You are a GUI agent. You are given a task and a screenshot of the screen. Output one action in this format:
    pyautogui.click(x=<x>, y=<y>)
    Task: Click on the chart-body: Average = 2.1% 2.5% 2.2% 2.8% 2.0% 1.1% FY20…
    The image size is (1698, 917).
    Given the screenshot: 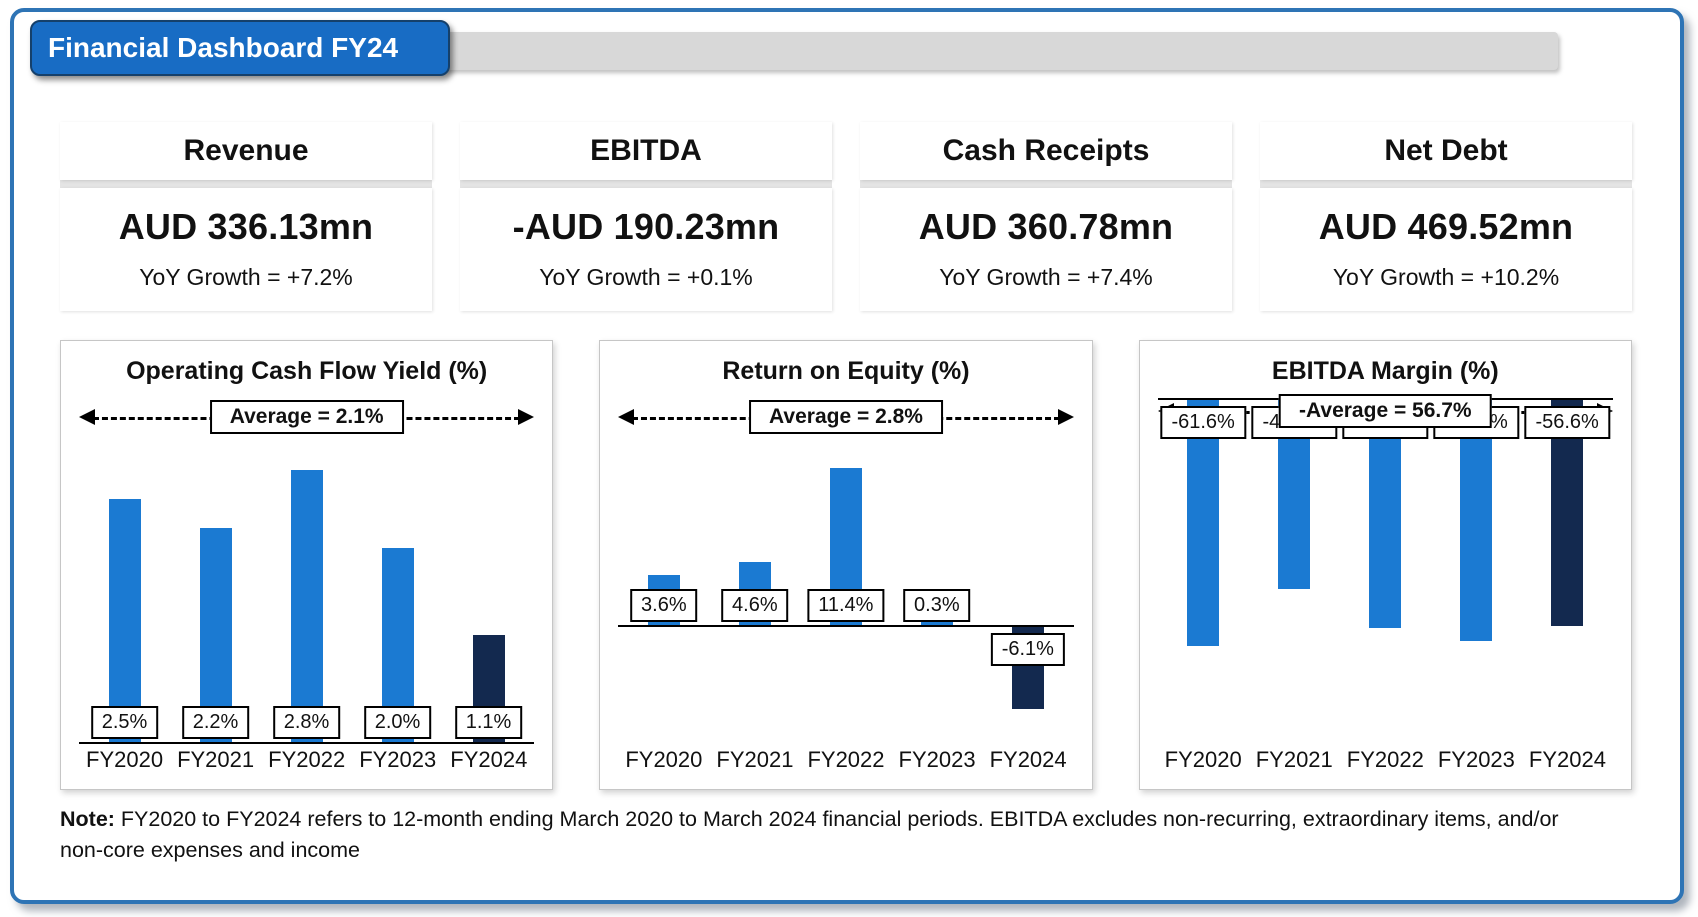 What is the action you would take?
    pyautogui.click(x=306, y=586)
    